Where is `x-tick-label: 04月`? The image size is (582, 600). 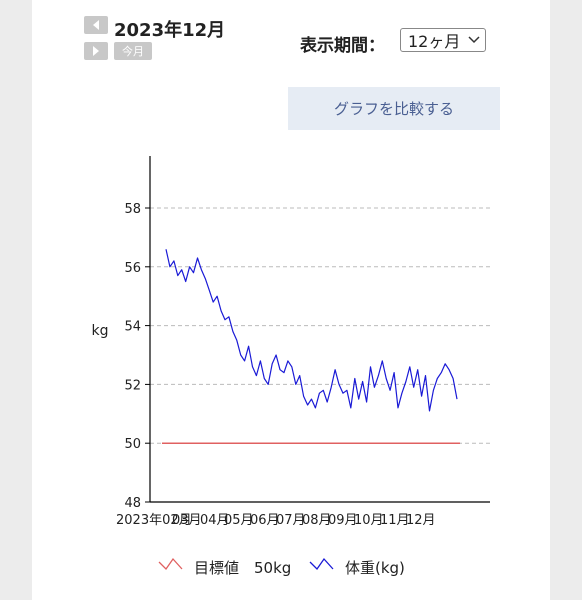
x-tick-label: 04月 is located at coordinates (215, 520).